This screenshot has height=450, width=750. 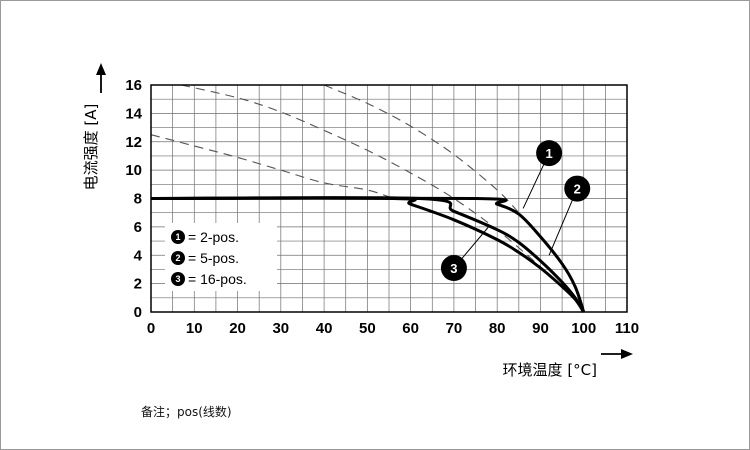 What do you see at coordinates (627, 328) in the screenshot?
I see `x-tick-label: 110` at bounding box center [627, 328].